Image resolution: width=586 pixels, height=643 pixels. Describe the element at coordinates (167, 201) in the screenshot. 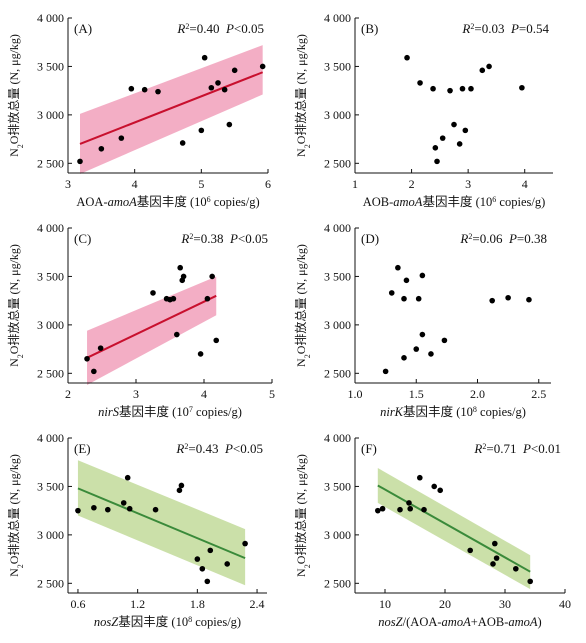

I see `x-axis-label: AOA-amoA基因丰度 (106 copies/g)` at that location.